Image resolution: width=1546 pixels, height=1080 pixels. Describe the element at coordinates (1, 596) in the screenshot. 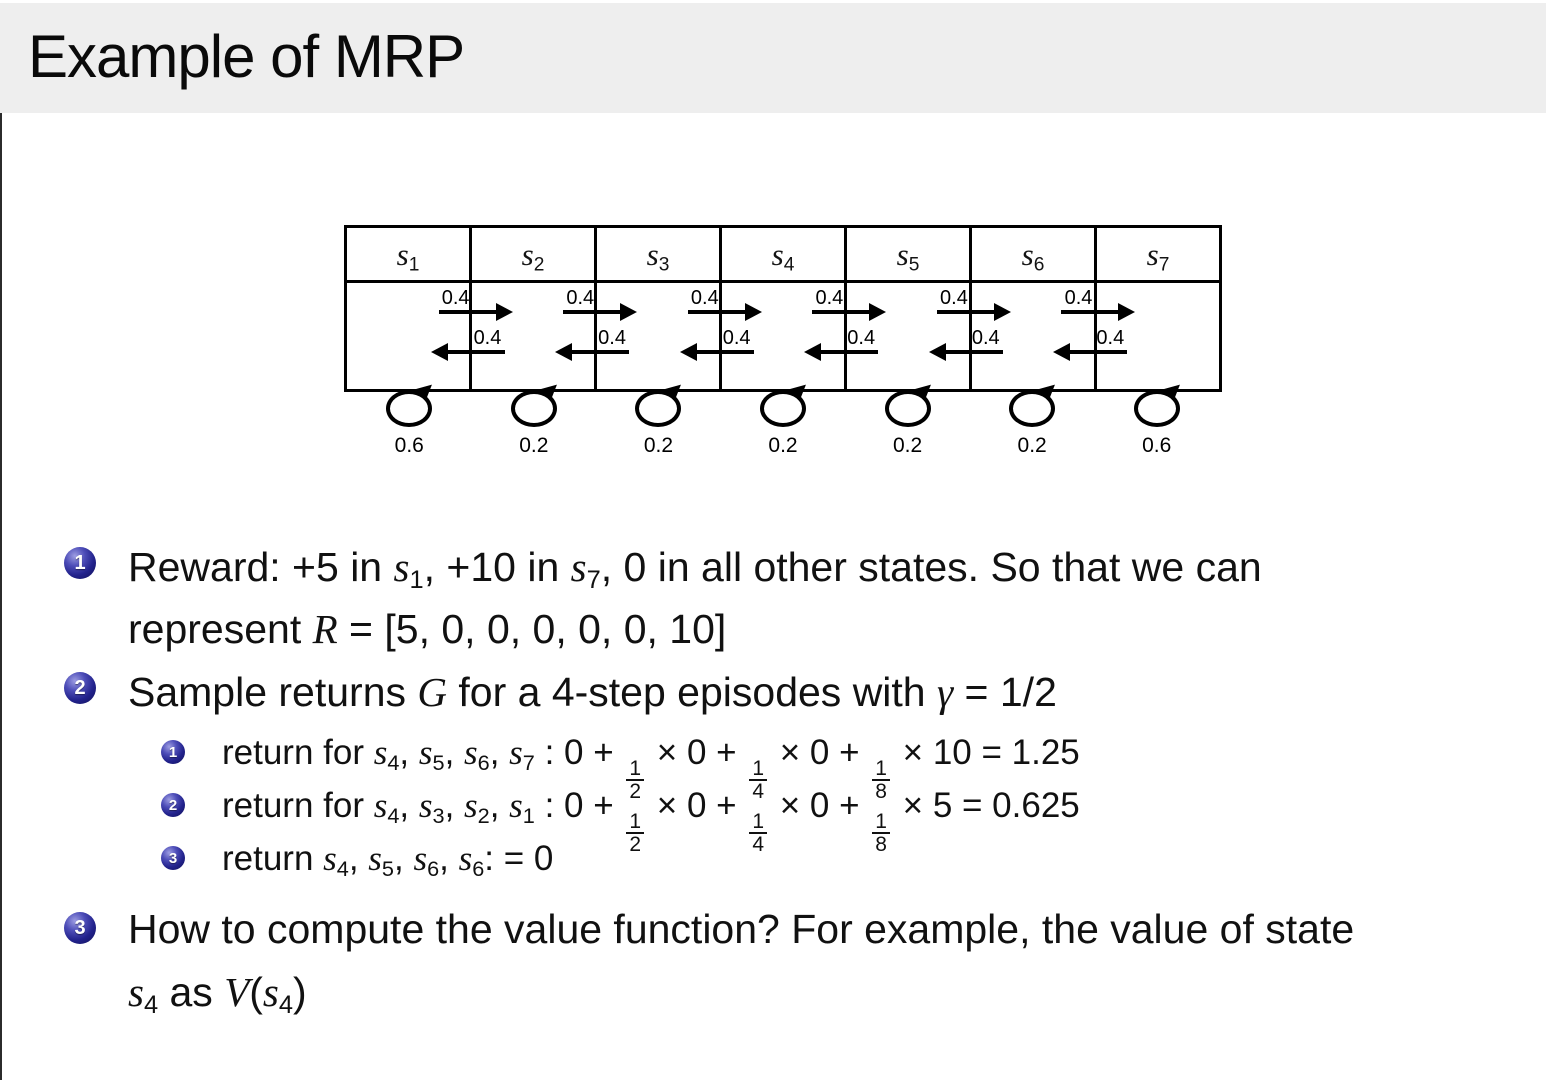

I see `slide-left-border` at that location.